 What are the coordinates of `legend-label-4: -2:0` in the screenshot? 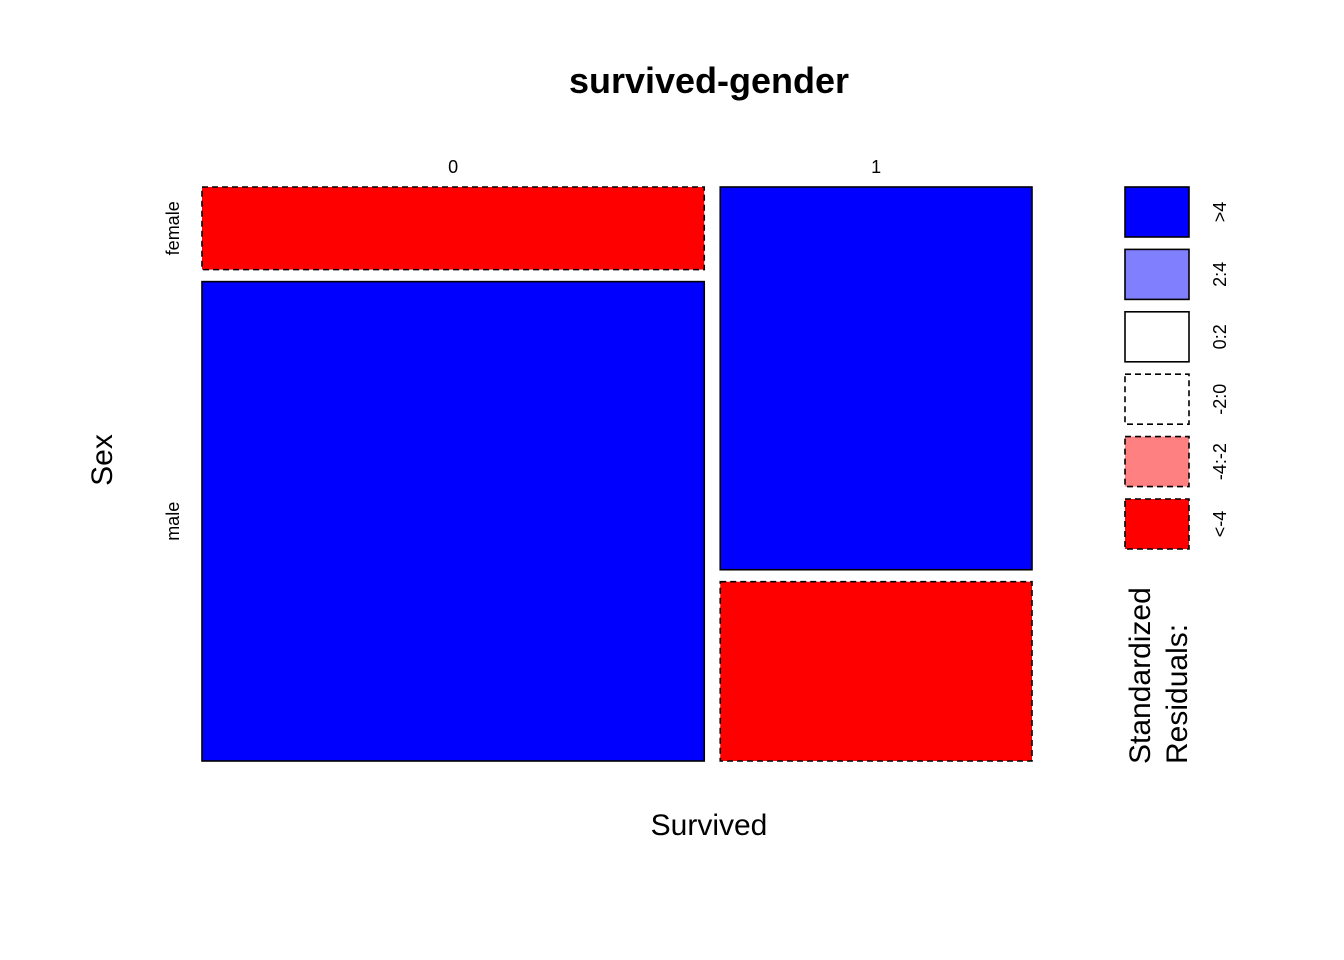 It's located at (1220, 399).